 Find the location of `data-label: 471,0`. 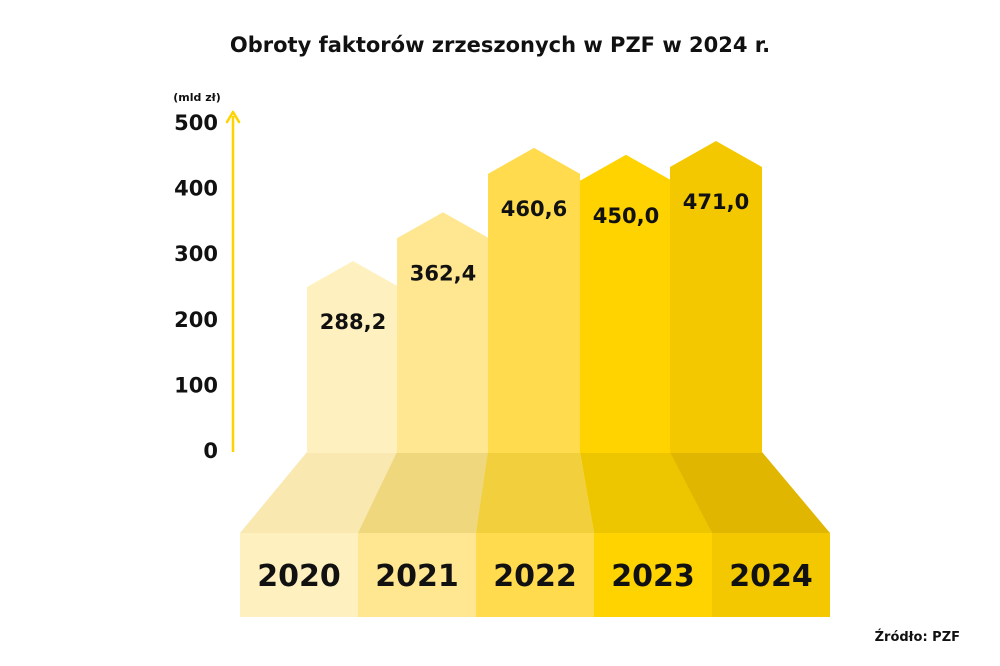

data-label: 471,0 is located at coordinates (716, 202).